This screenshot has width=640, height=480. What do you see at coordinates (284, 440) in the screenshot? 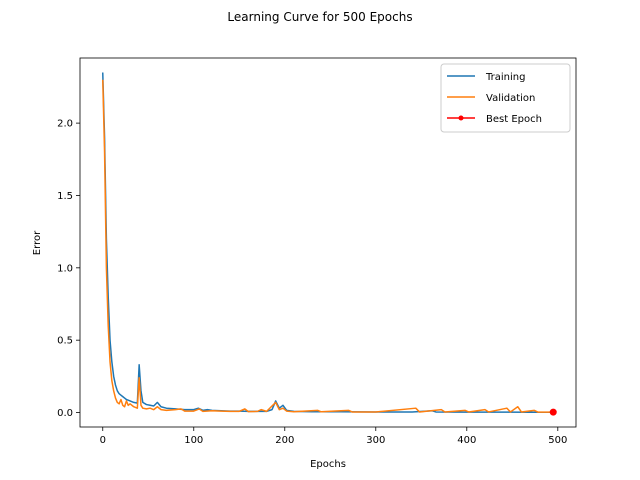
I see `x-tick-label: 200` at bounding box center [284, 440].